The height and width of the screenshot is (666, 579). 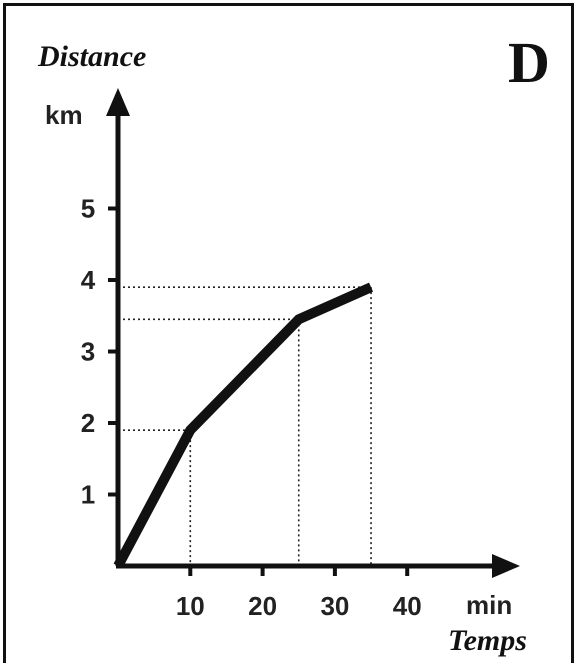 I want to click on x-tick-label: 30, so click(x=334, y=606).